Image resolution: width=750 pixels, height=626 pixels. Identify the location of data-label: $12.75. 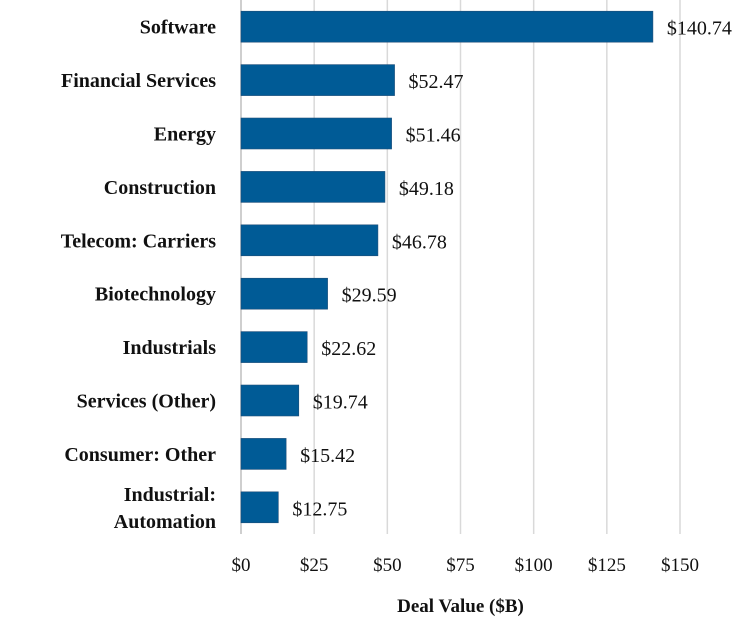
(319, 509).